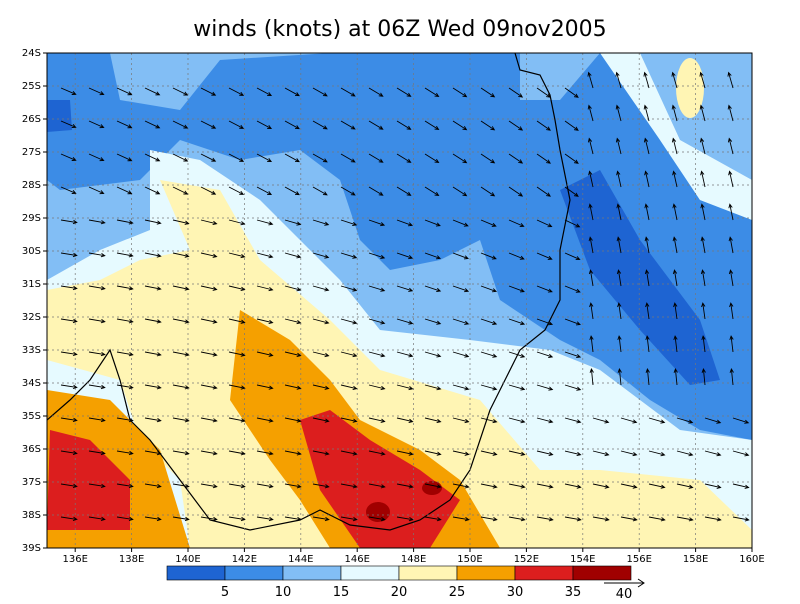  I want to click on lat-label: 32S, so click(31, 317).